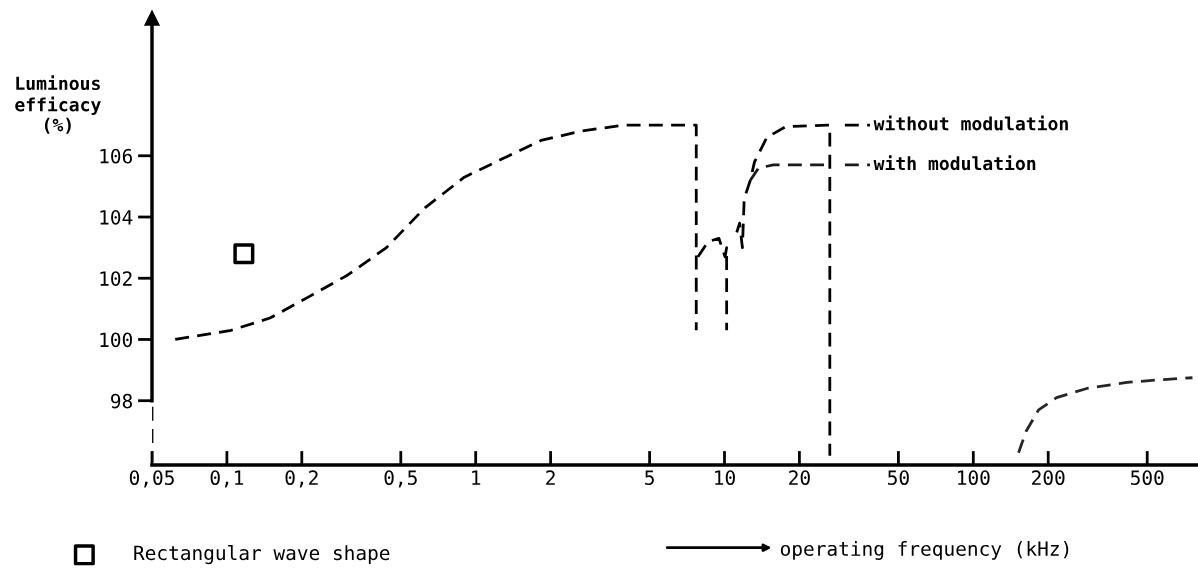 This screenshot has height=587, width=1198. What do you see at coordinates (974, 478) in the screenshot?
I see `x-tick-label: 100` at bounding box center [974, 478].